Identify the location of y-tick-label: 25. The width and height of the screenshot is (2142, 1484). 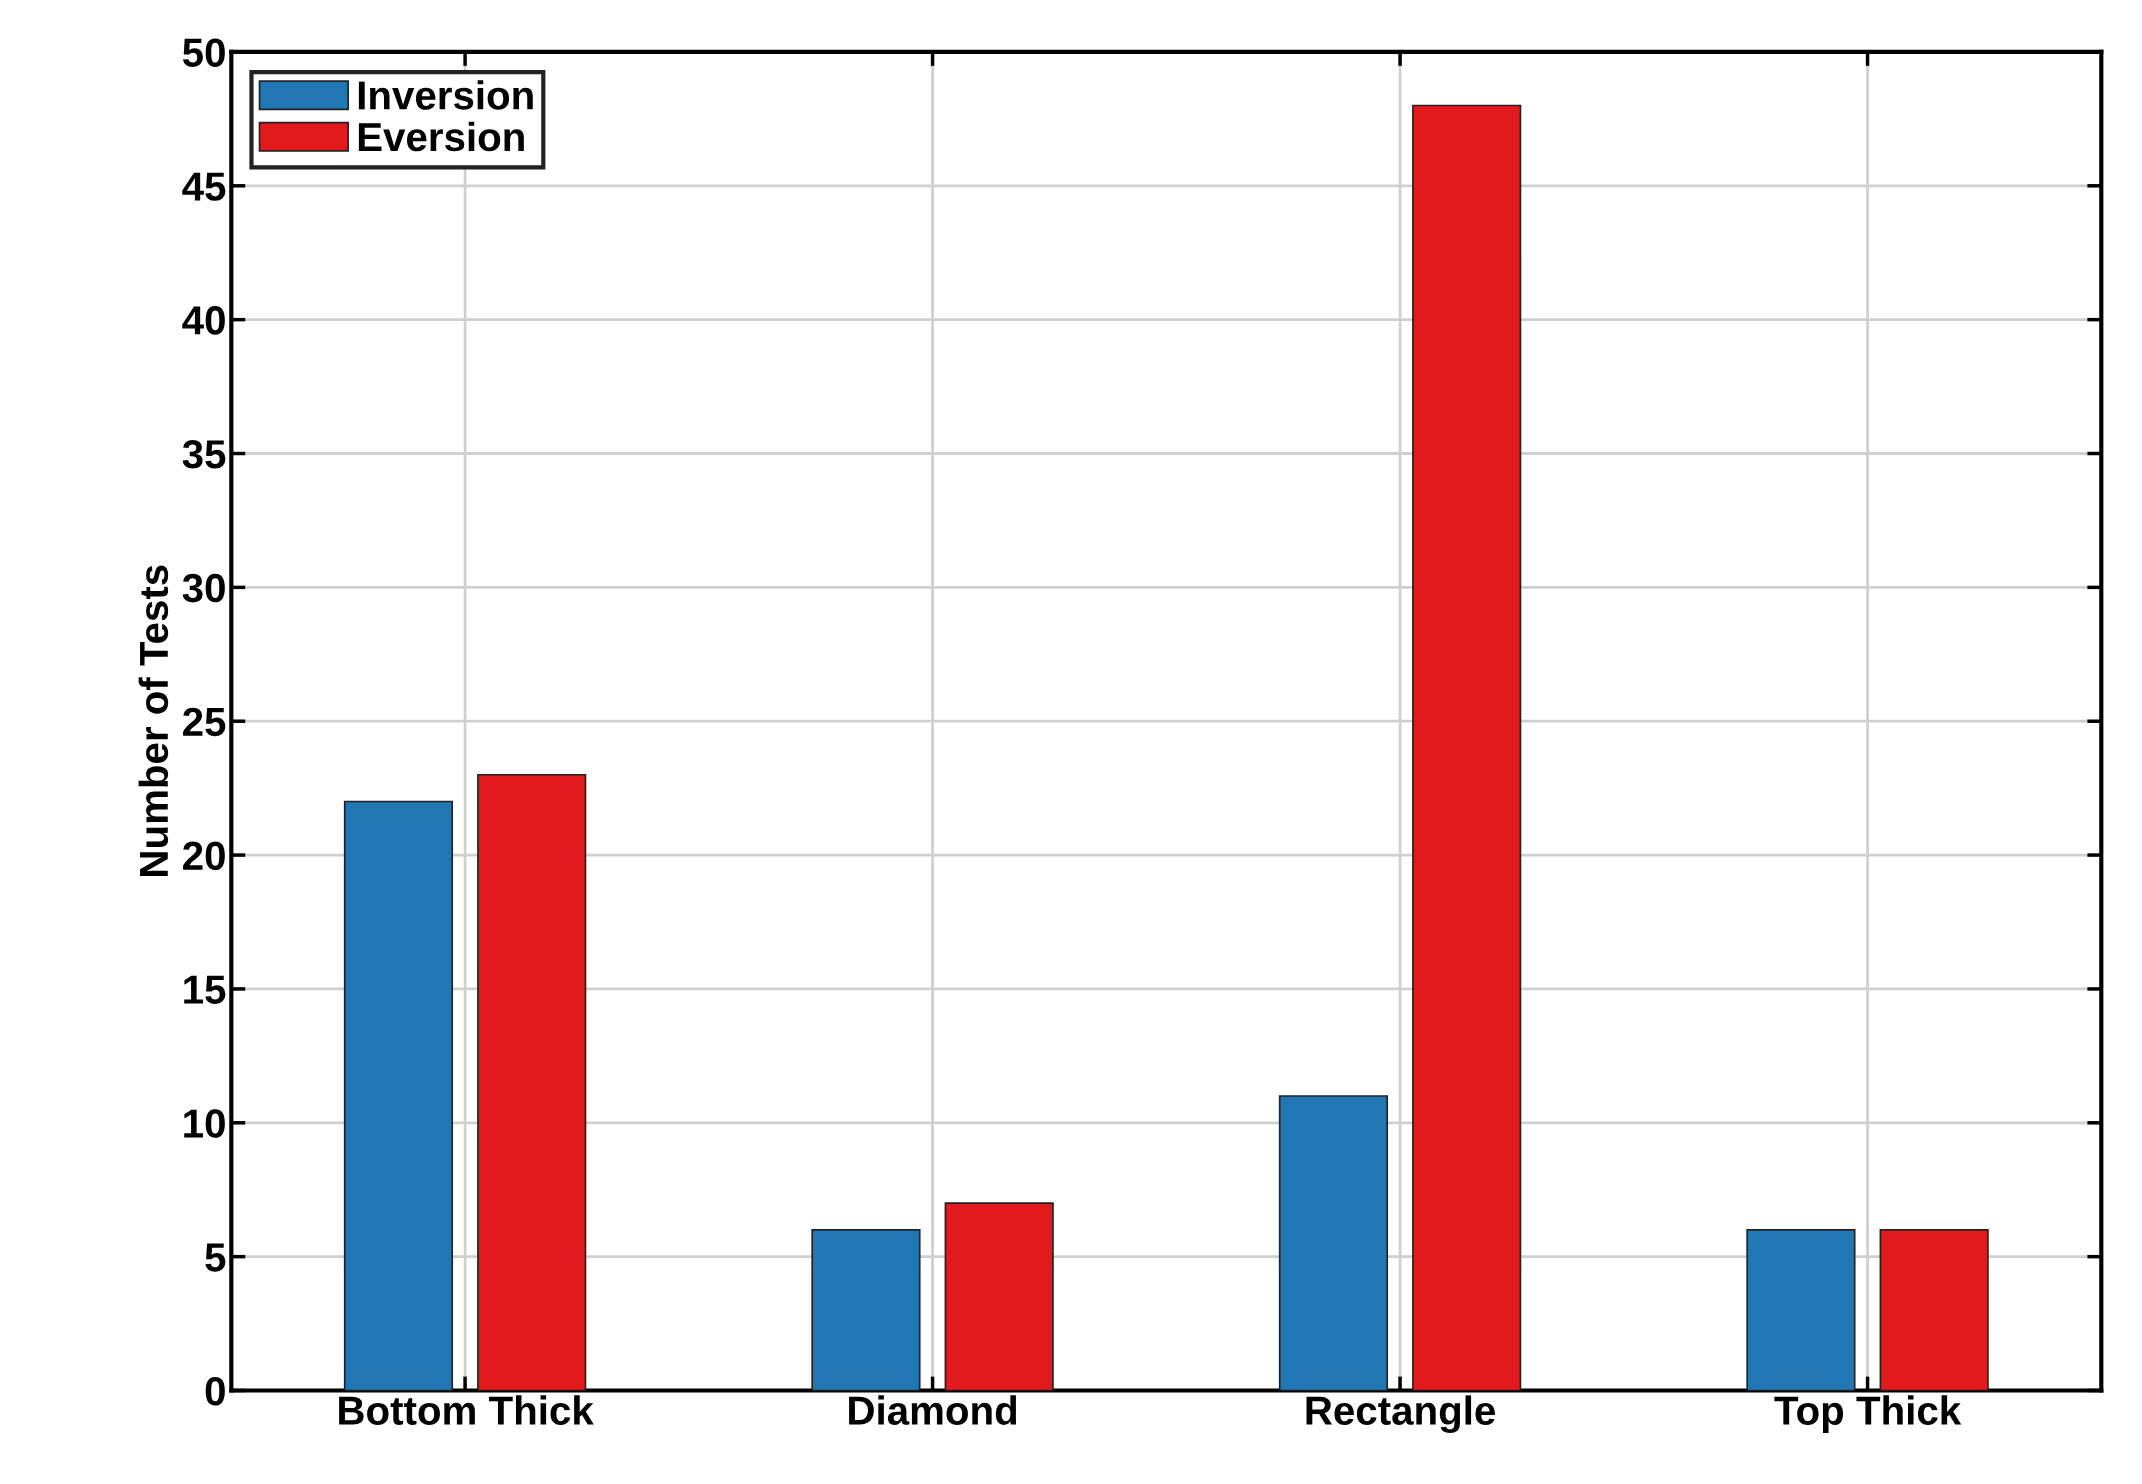
(204, 722).